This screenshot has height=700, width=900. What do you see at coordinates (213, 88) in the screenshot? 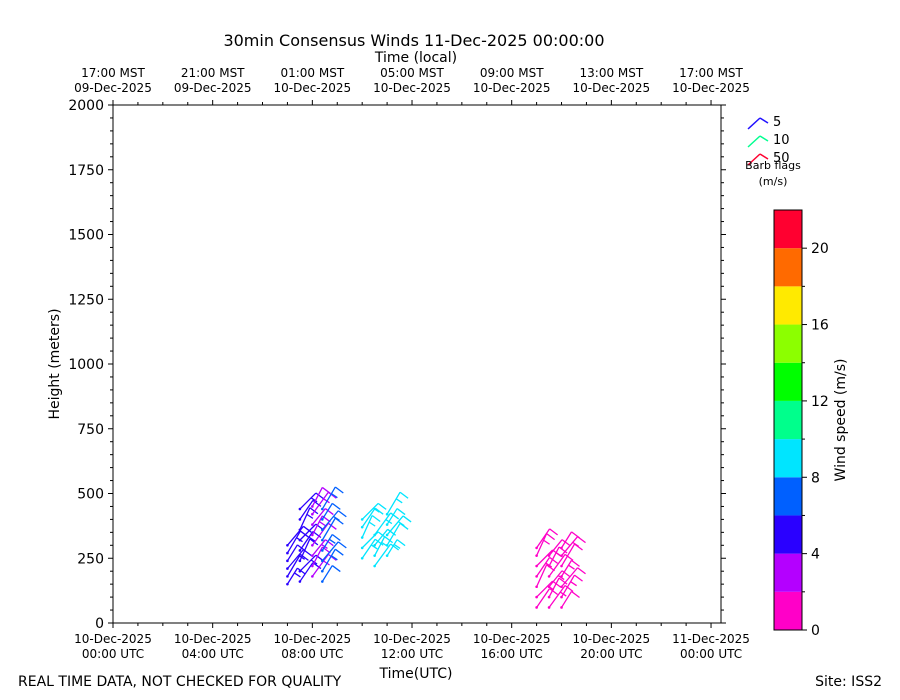
I see `top-tick-label-date: 09-Dec-2025` at bounding box center [213, 88].